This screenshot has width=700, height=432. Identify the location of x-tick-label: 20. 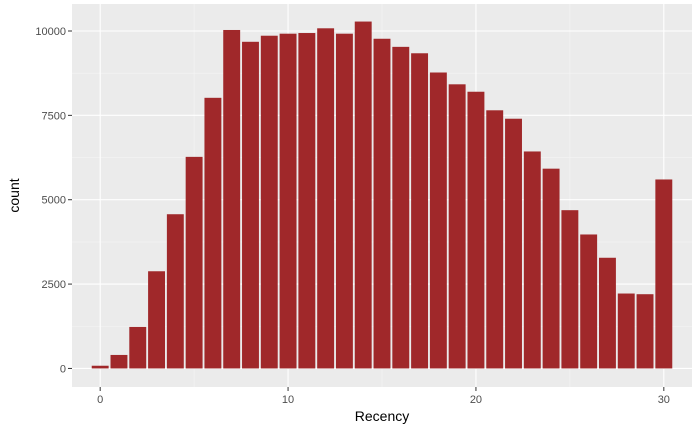
(476, 400).